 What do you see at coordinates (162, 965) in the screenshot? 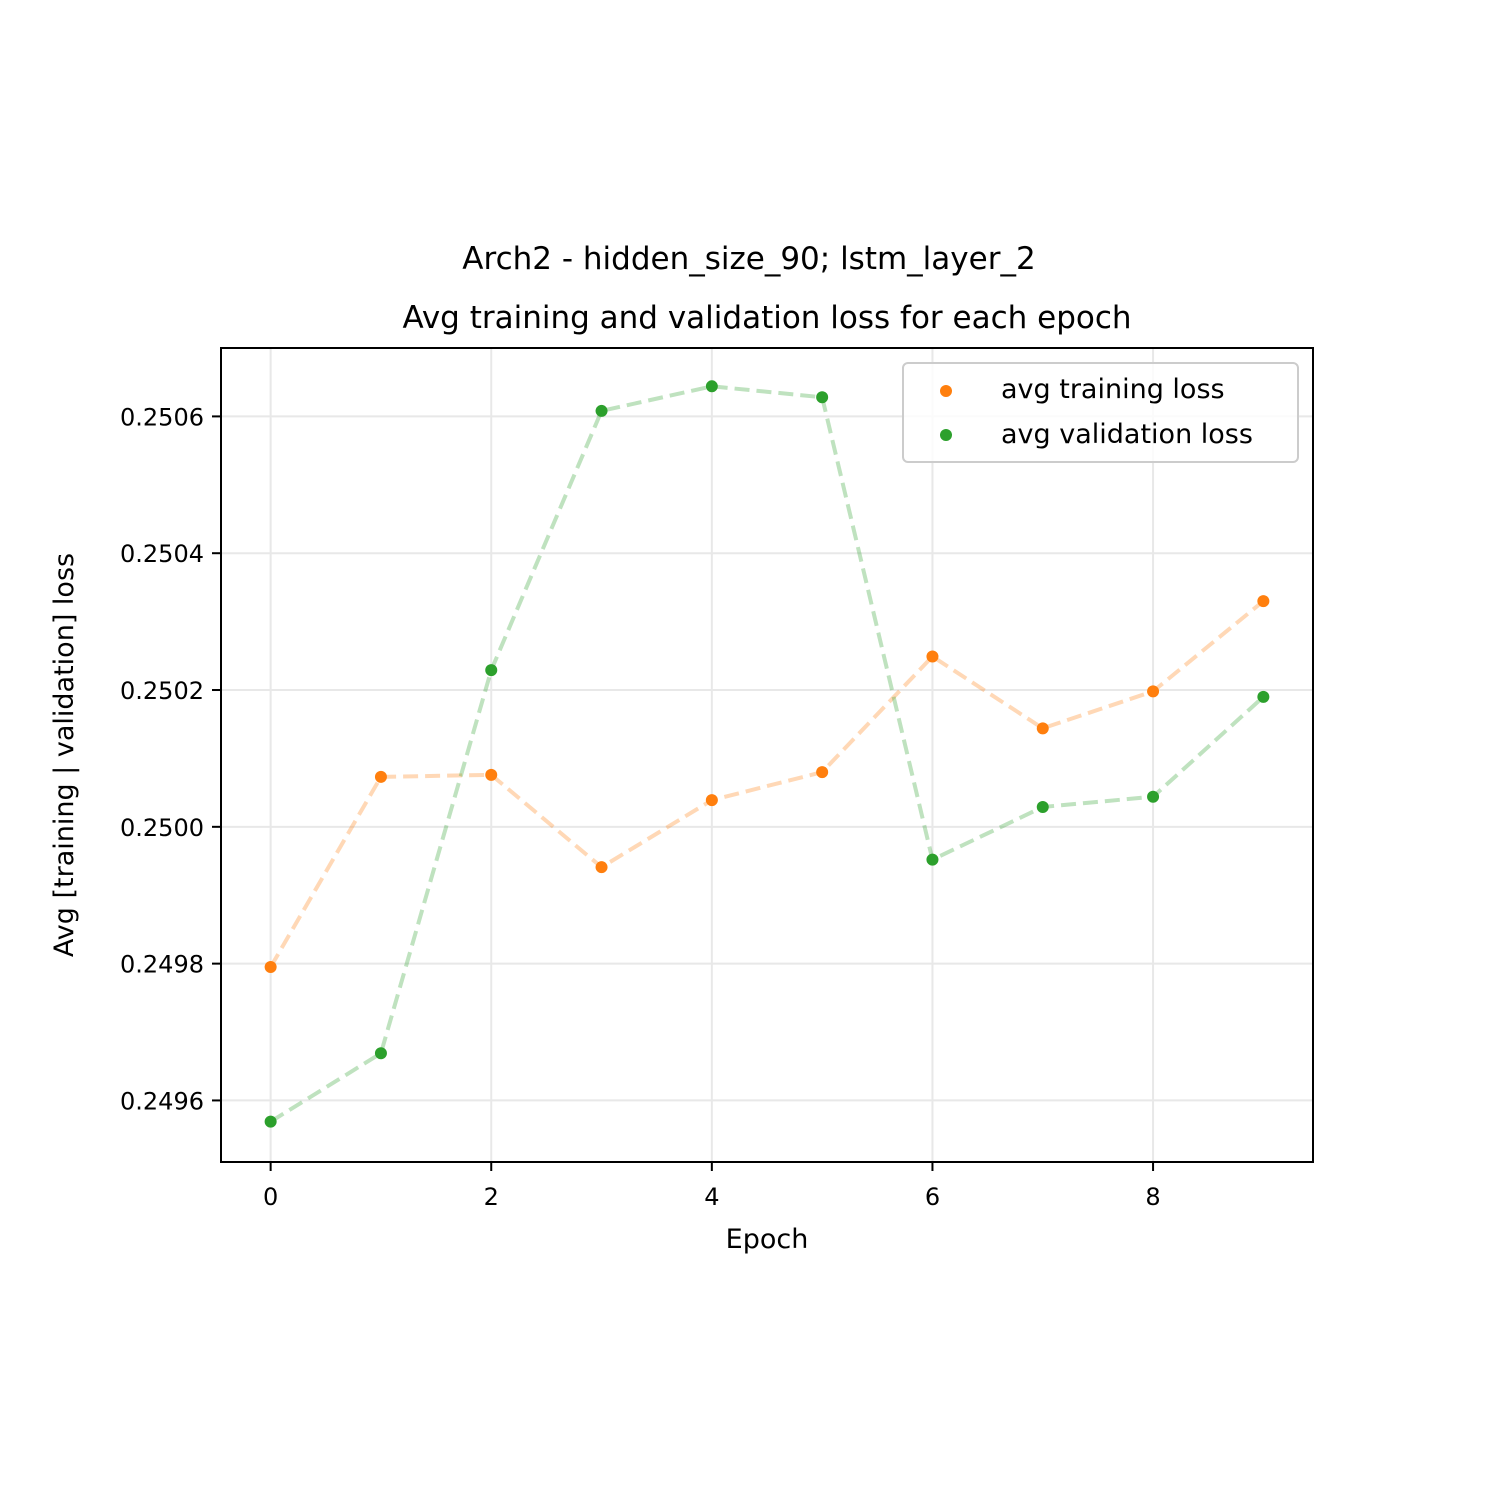
I see `y-tick-label: 0.2498` at bounding box center [162, 965].